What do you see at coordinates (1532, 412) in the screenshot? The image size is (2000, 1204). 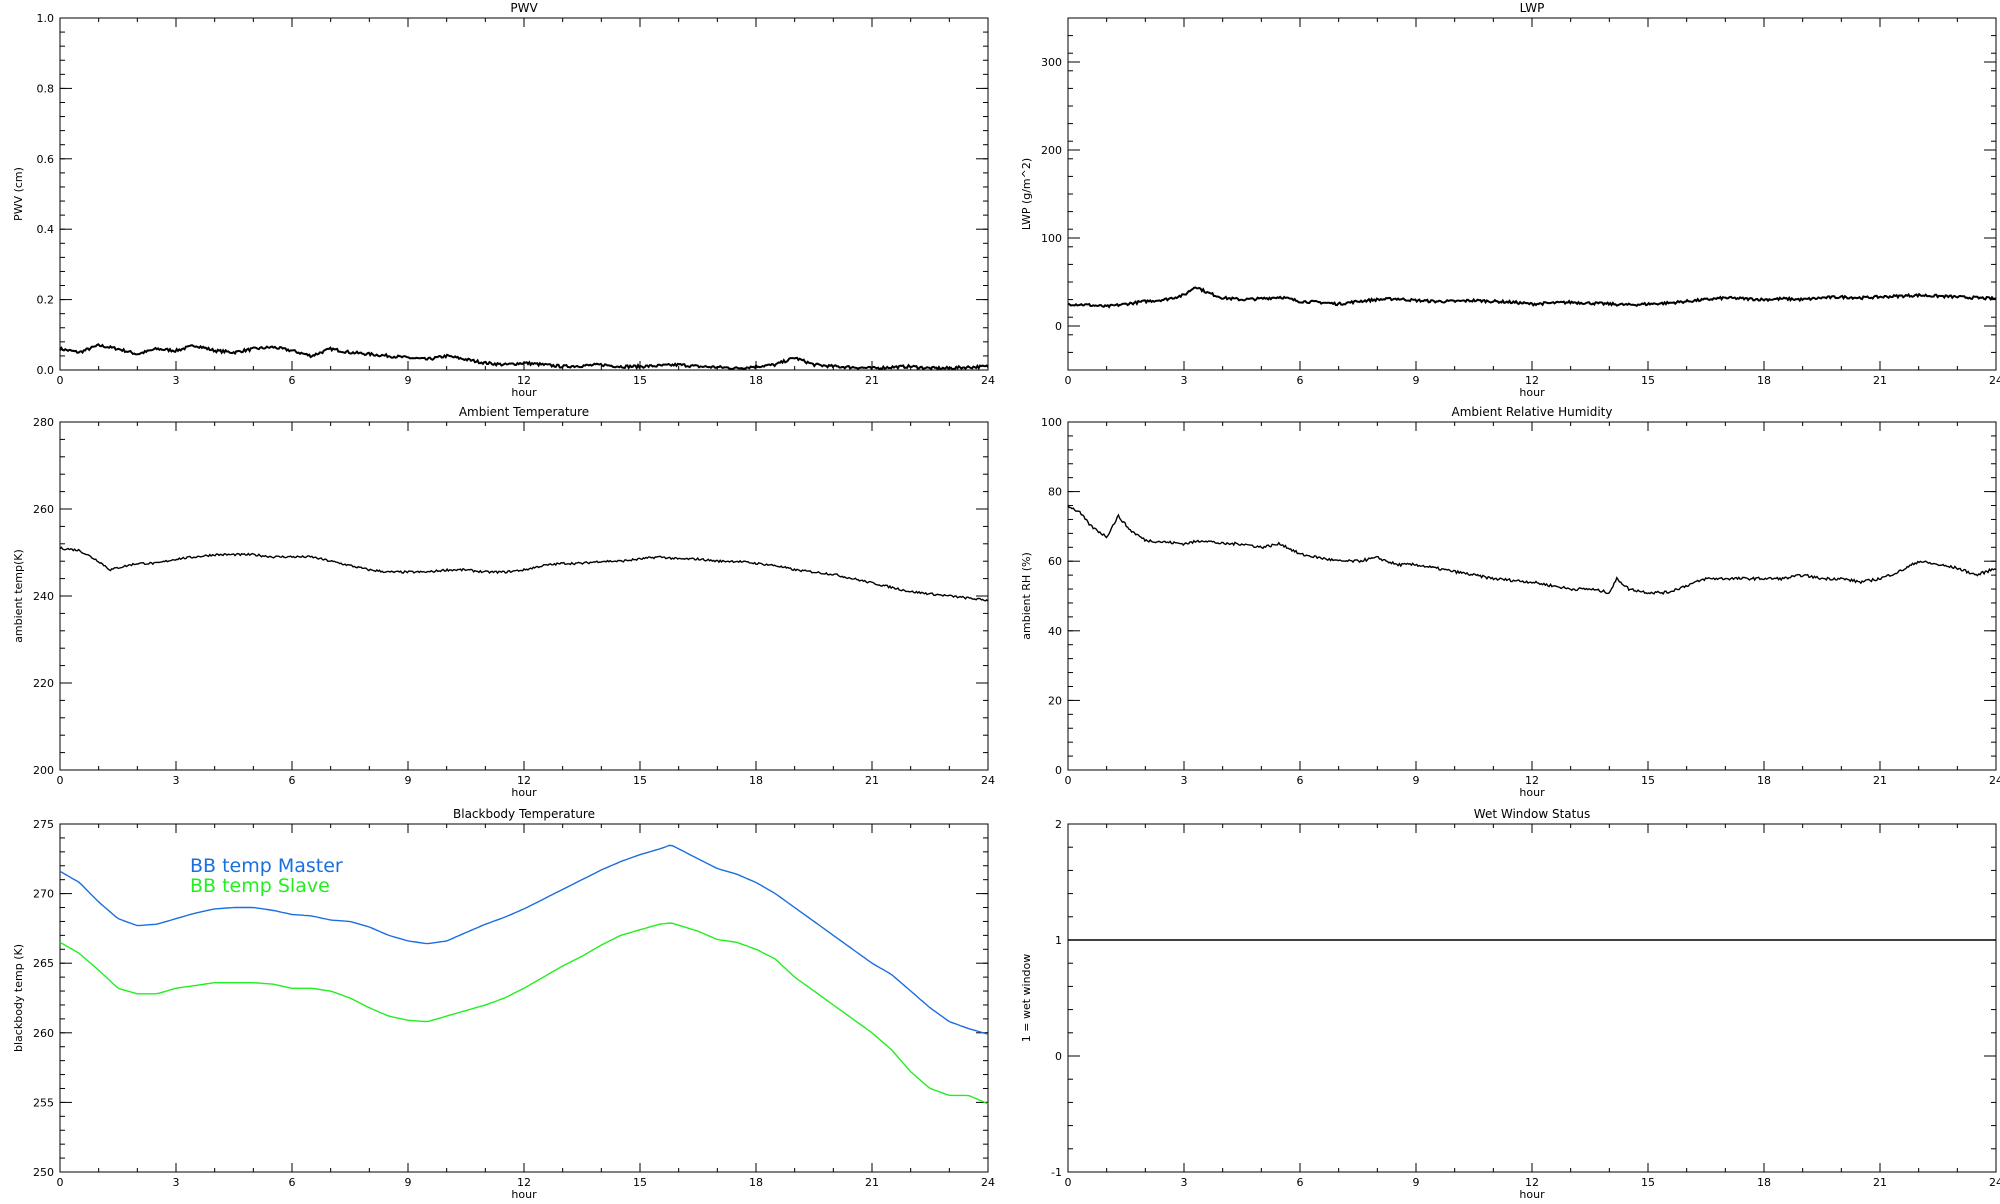 I see `chart-title: Ambient Relative Humidity` at bounding box center [1532, 412].